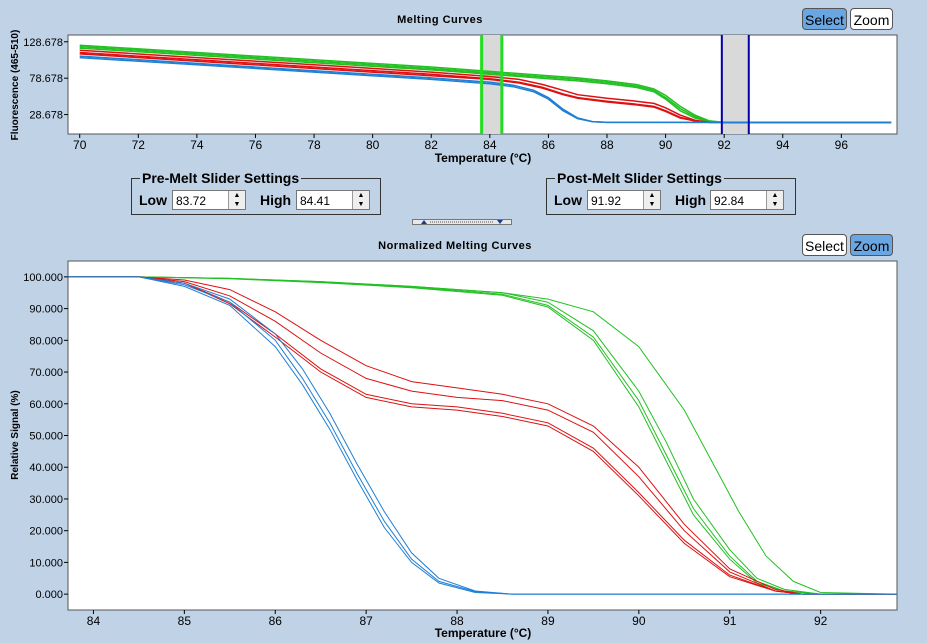 Image resolution: width=927 pixels, height=643 pixels. I want to click on top-x-axis-label: Temperature (°C), so click(483, 158).